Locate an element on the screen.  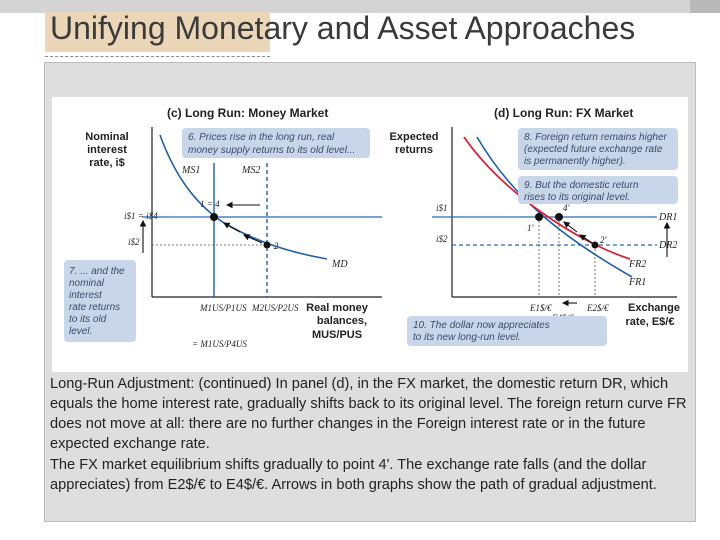
svg-text: Real money is located at coordinates (337, 308).